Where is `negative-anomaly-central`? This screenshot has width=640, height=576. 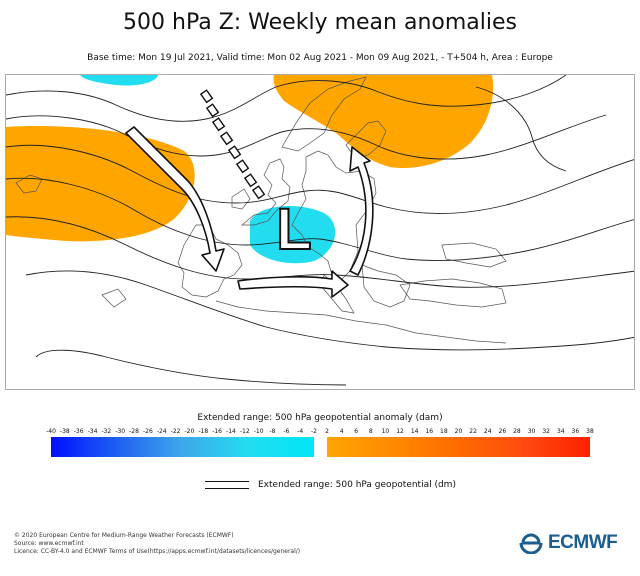 negative-anomaly-central is located at coordinates (293, 235).